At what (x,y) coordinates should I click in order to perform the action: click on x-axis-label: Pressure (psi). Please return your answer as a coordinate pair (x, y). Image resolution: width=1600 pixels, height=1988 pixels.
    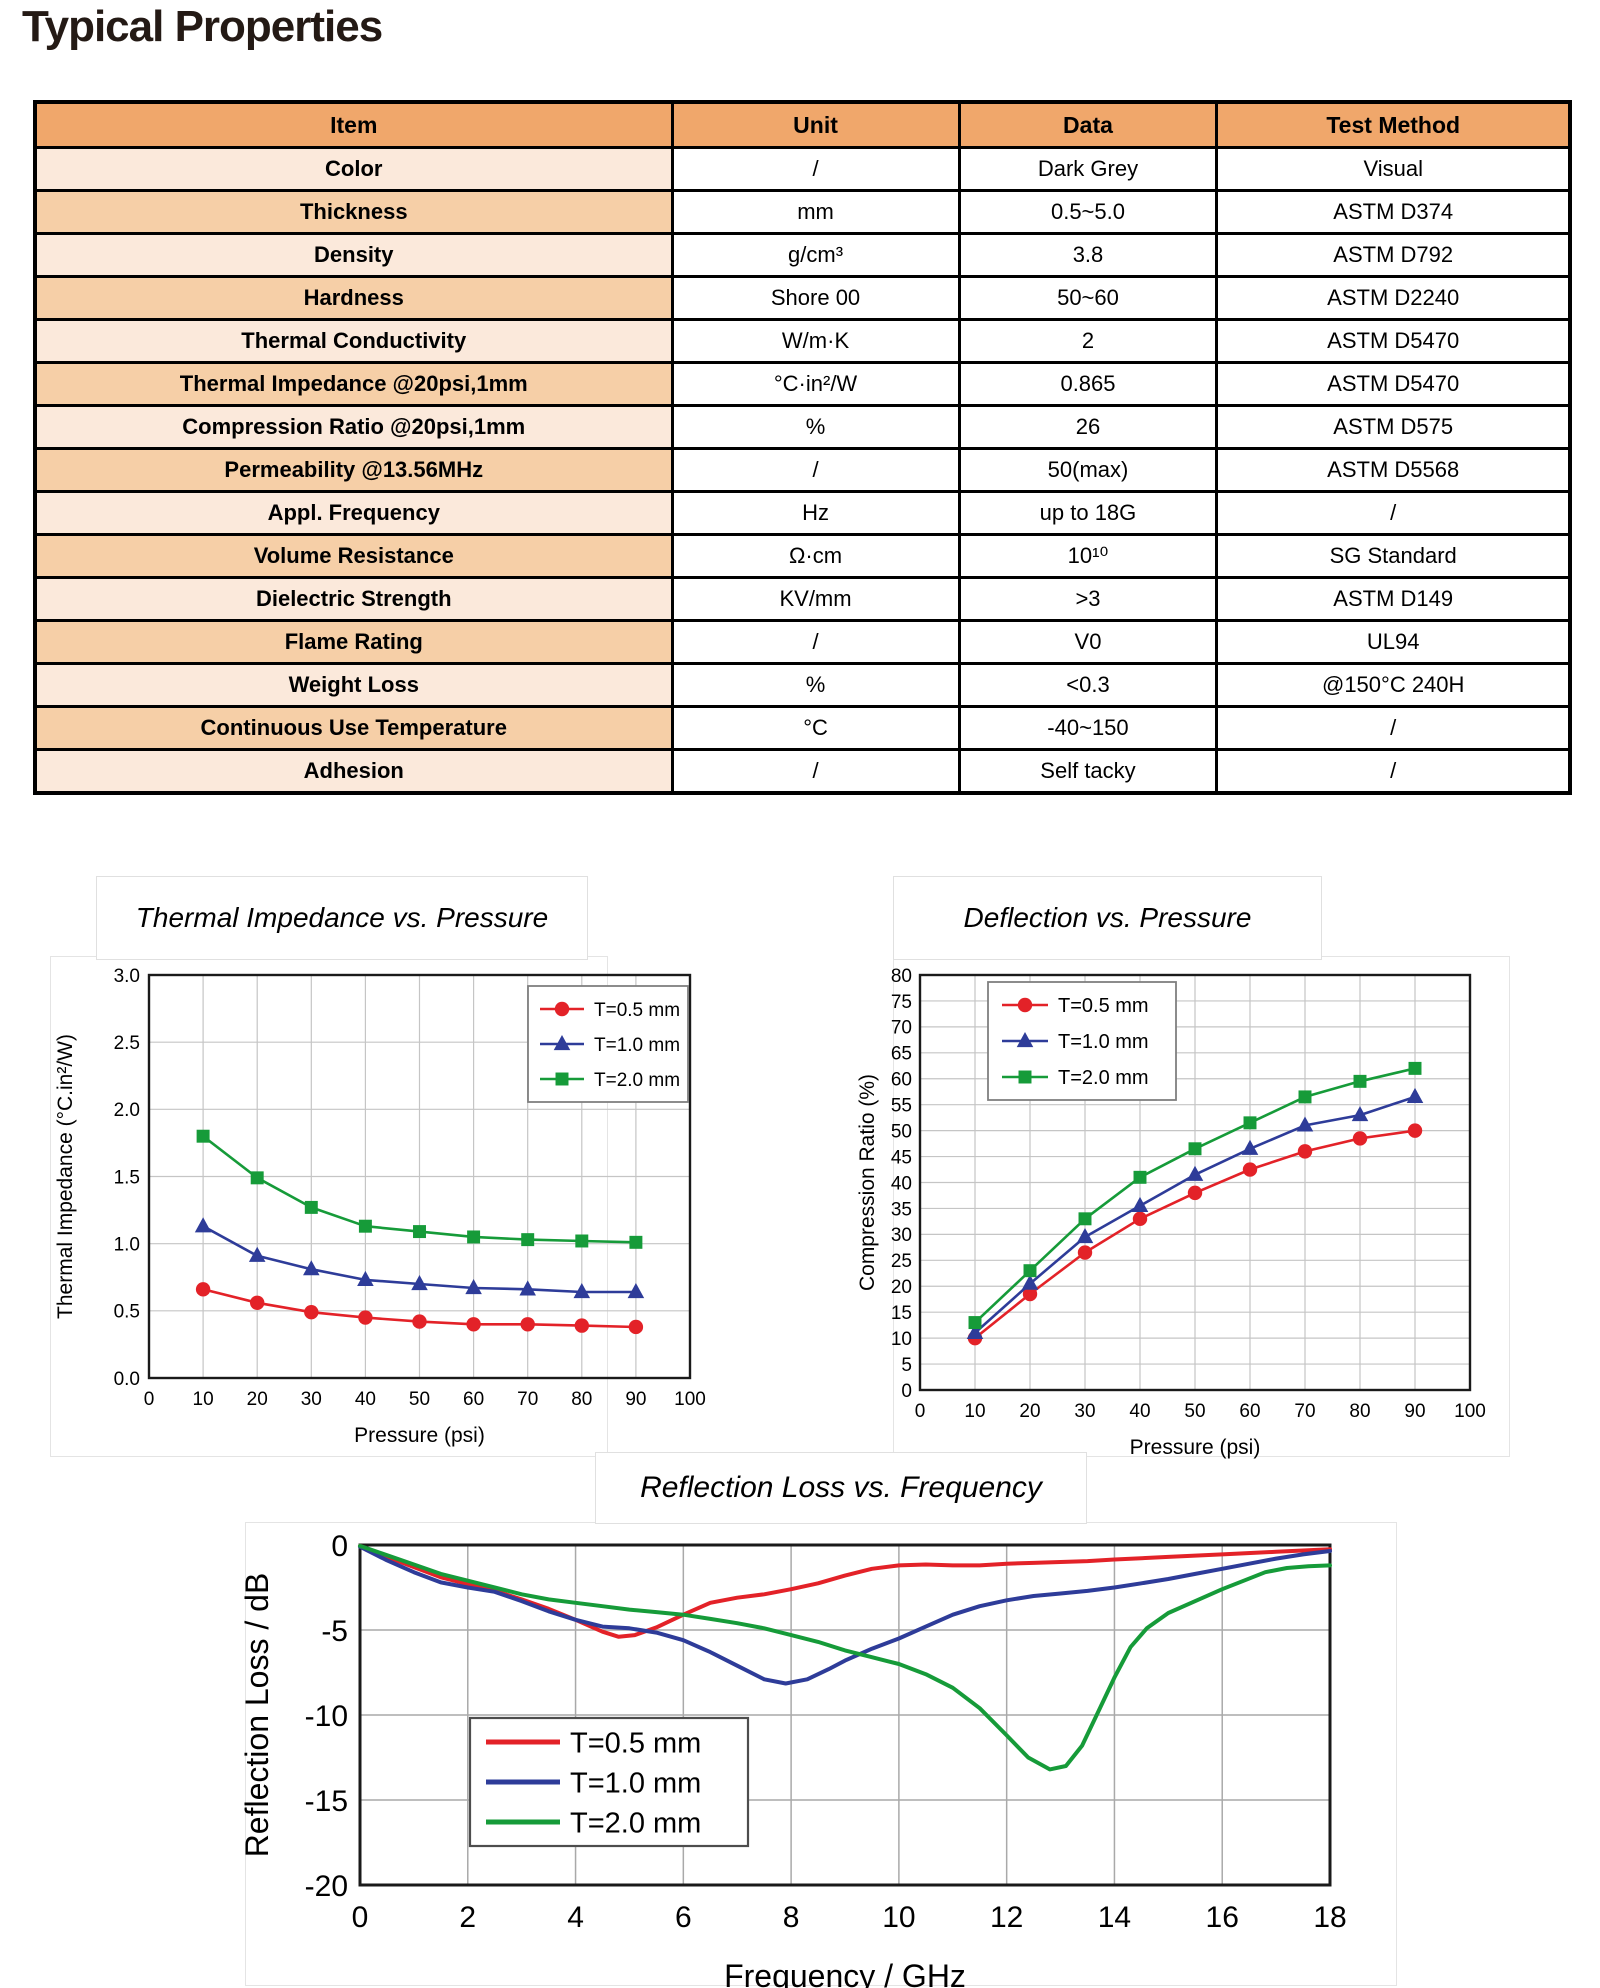
    Looking at the image, I should click on (419, 1435).